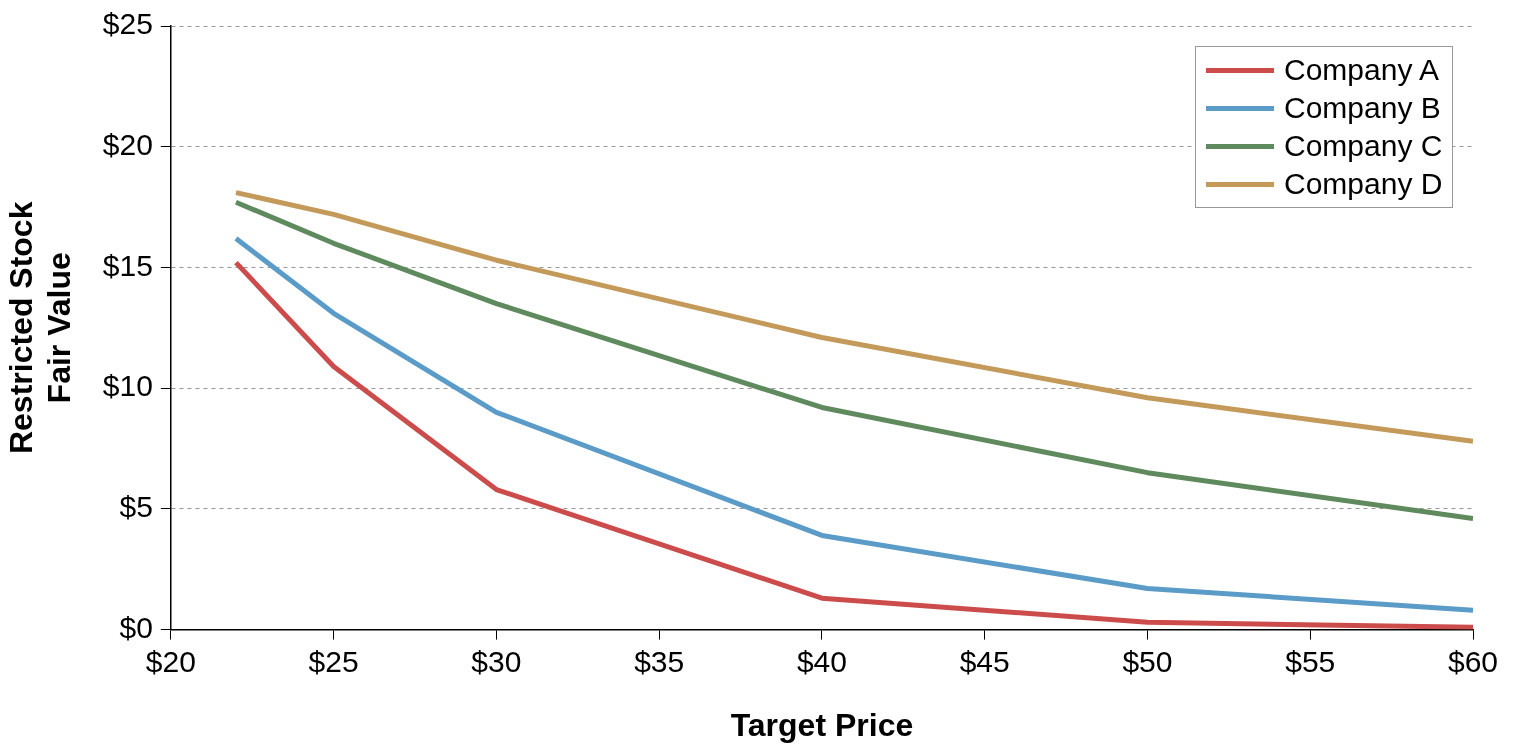  I want to click on x-tick-label: $45, so click(984, 661).